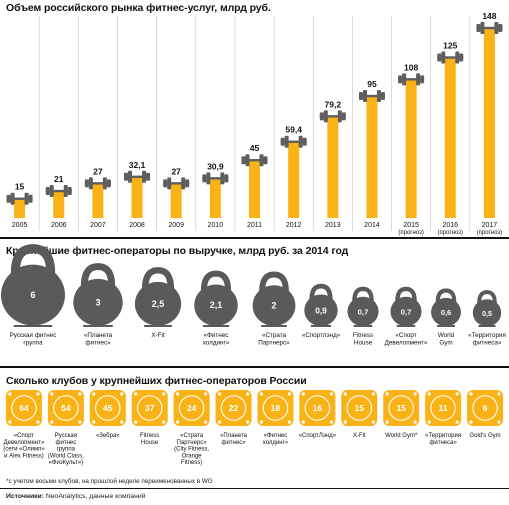 This screenshot has width=509, height=505. What do you see at coordinates (333, 104) in the screenshot?
I see `value-label: 79,2` at bounding box center [333, 104].